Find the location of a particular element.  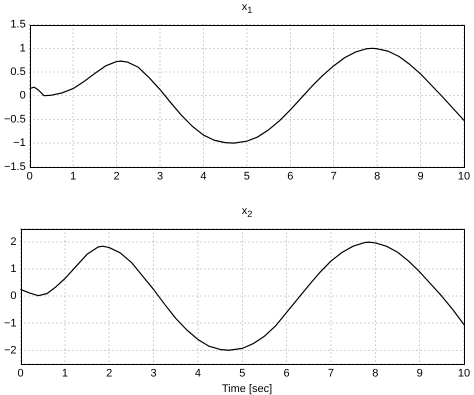

y-tick-label: −0.5 is located at coordinates (15, 119).